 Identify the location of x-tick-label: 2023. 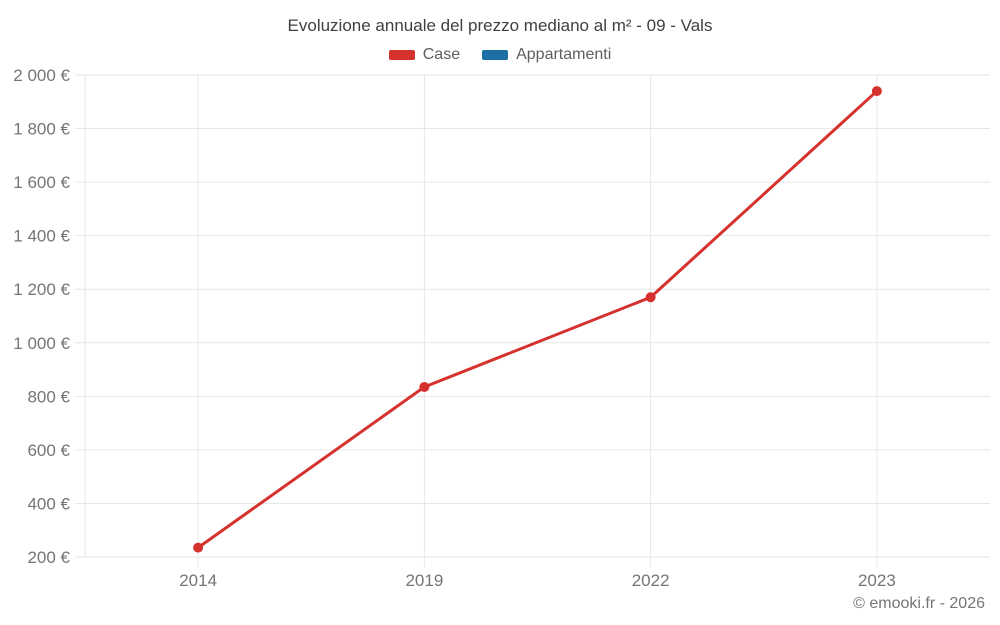
(877, 580).